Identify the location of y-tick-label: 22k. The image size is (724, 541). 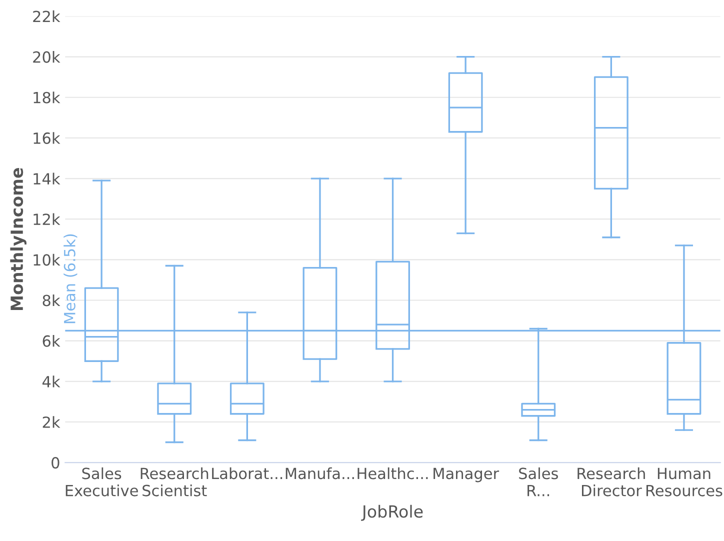
(46, 16).